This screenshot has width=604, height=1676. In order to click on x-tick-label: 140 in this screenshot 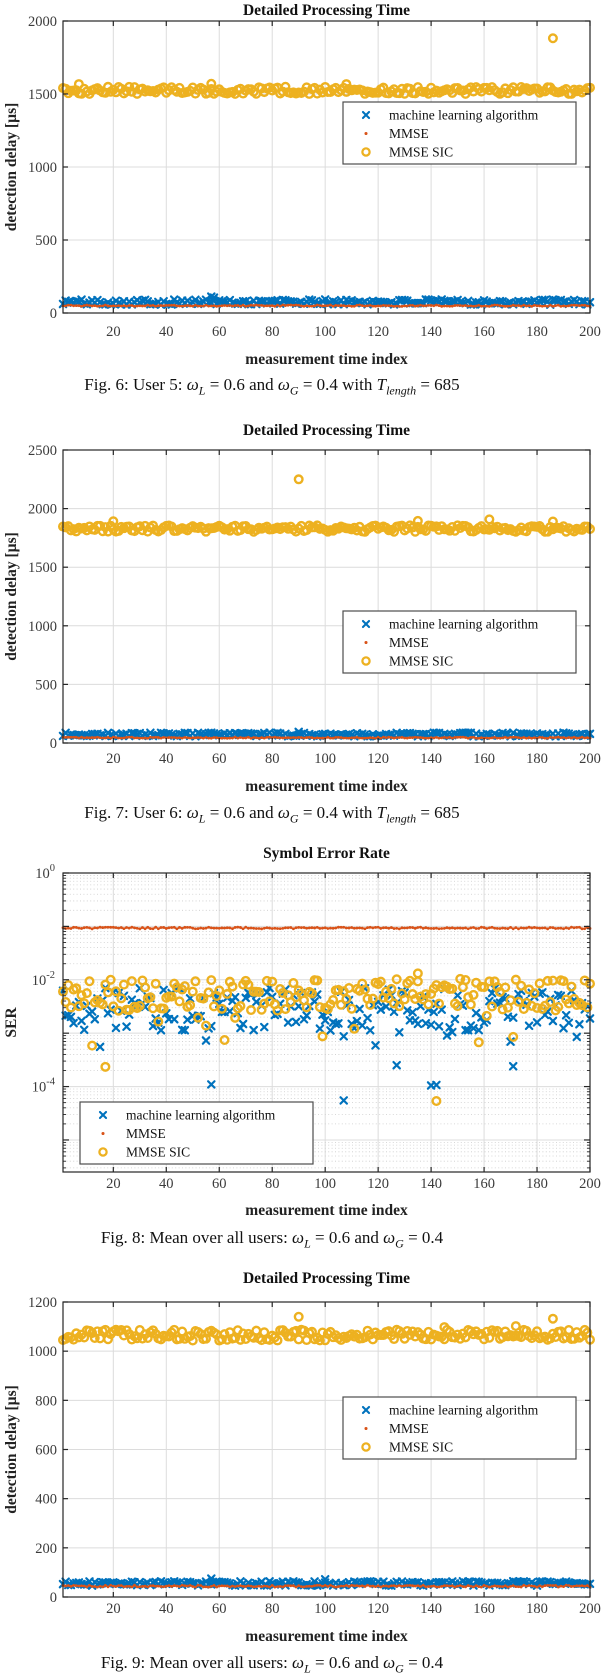, I will do `click(431, 1184)`.